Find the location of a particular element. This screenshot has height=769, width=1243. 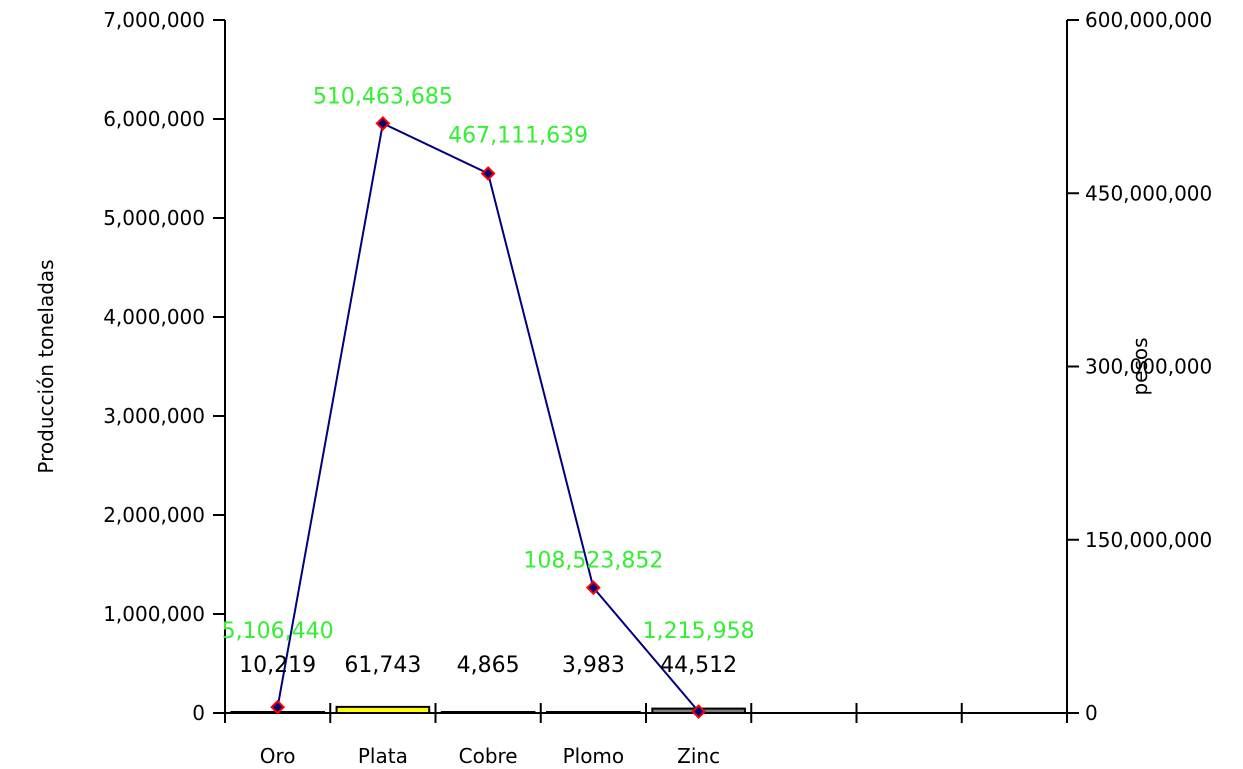

right-axis-title: pesos is located at coordinates (1140, 366).